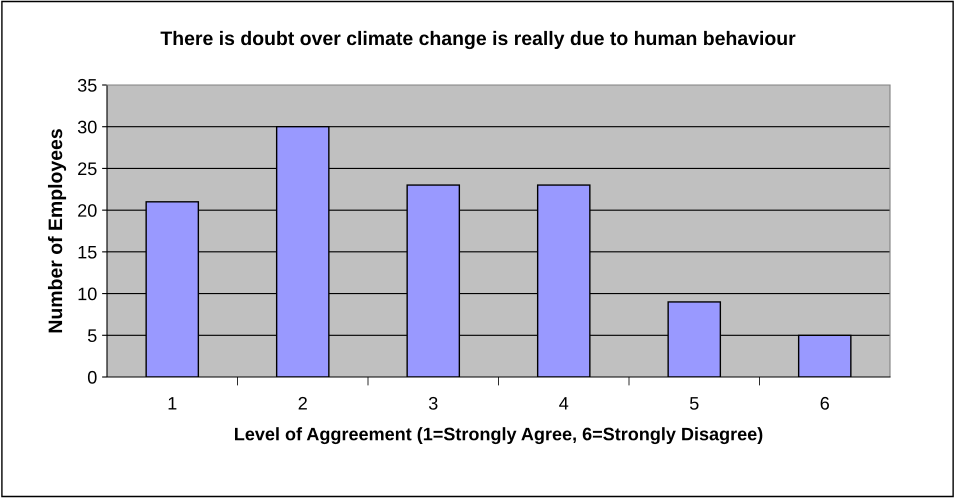  Describe the element at coordinates (824, 403) in the screenshot. I see `x-tick-label: 6` at that location.